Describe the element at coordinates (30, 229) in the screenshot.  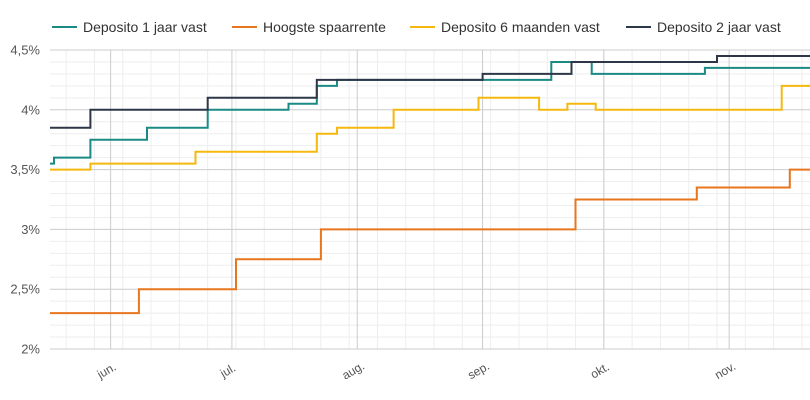
I see `y-tick-label: 3%` at that location.